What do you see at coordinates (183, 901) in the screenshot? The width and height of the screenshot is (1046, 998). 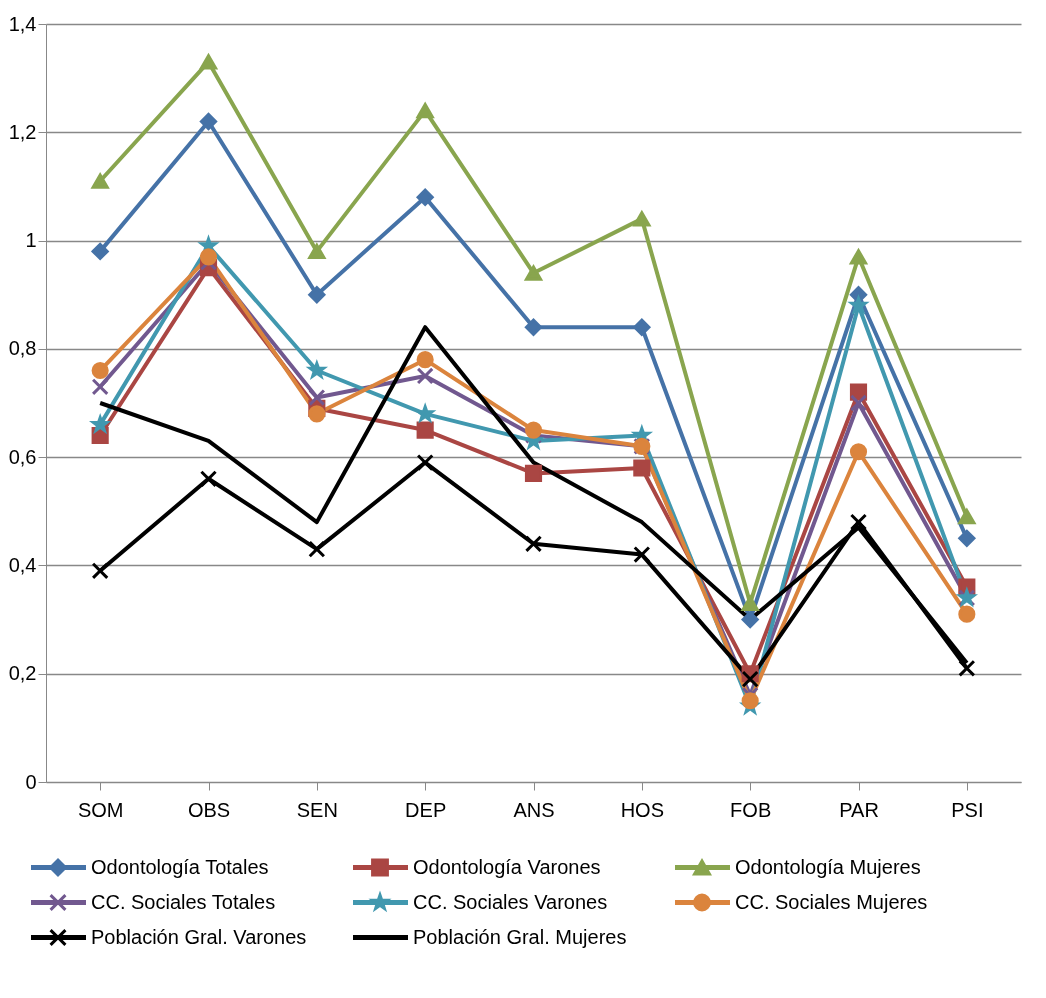 I see `legend-label: CC. Sociales Totales` at bounding box center [183, 901].